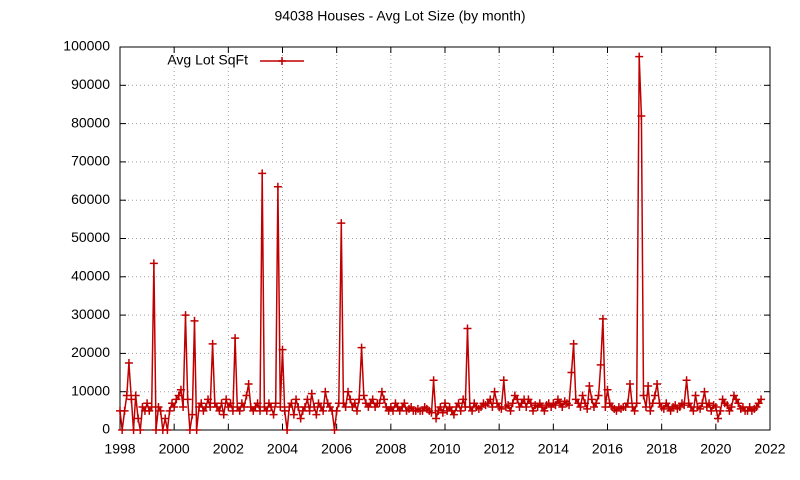 The image size is (800, 480). What do you see at coordinates (282, 449) in the screenshot?
I see `x-tick-label: 2004` at bounding box center [282, 449].